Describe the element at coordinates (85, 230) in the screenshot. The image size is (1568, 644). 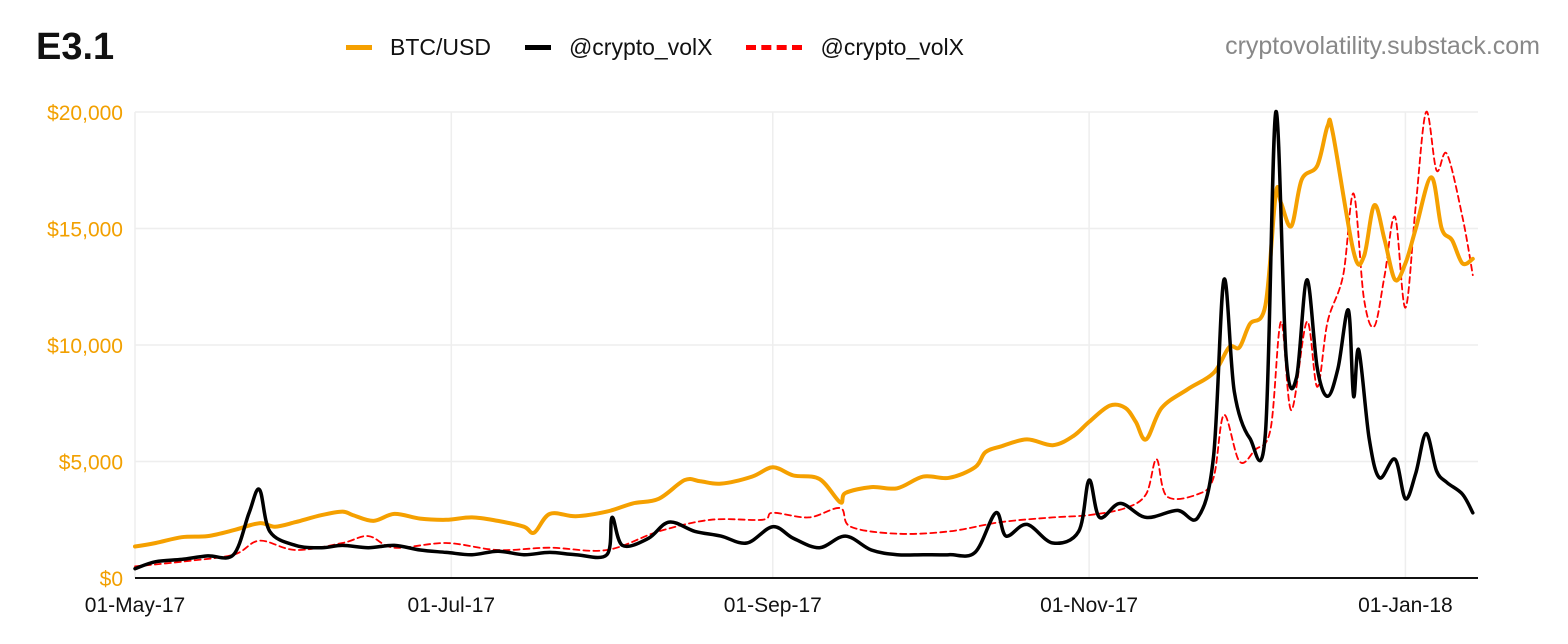
I see `y-tick-label: $15,000` at that location.